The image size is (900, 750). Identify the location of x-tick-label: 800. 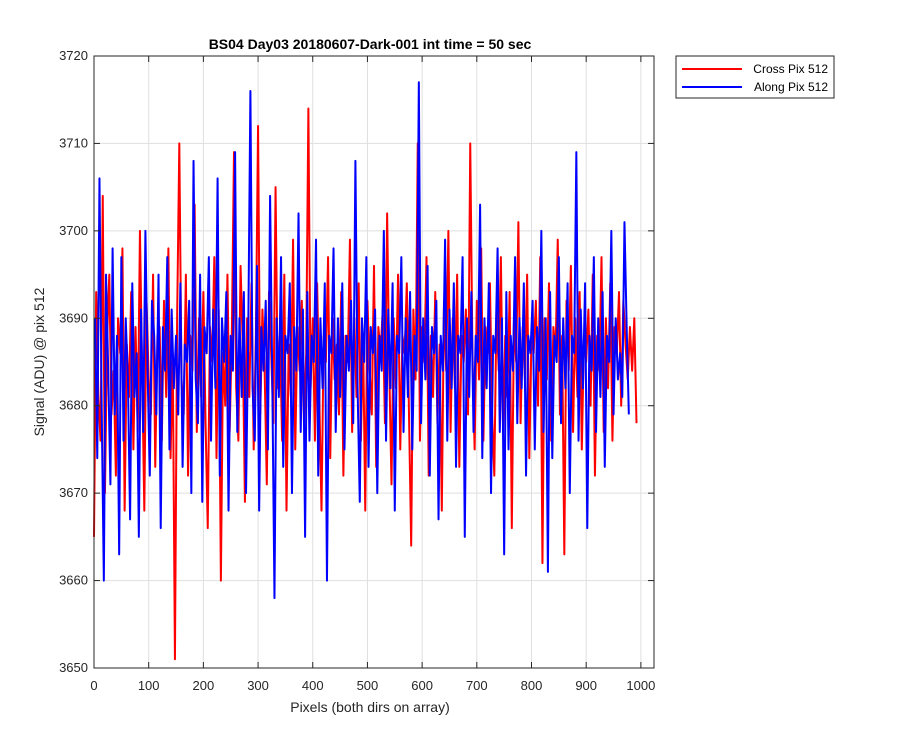
(532, 685).